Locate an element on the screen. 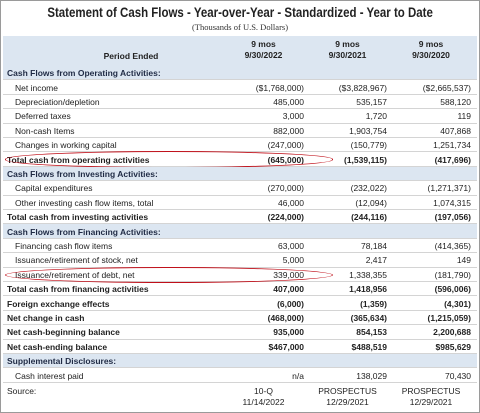 This screenshot has height=413, width=480. row-label: Issuance/retirement of stock, net is located at coordinates (76, 260).